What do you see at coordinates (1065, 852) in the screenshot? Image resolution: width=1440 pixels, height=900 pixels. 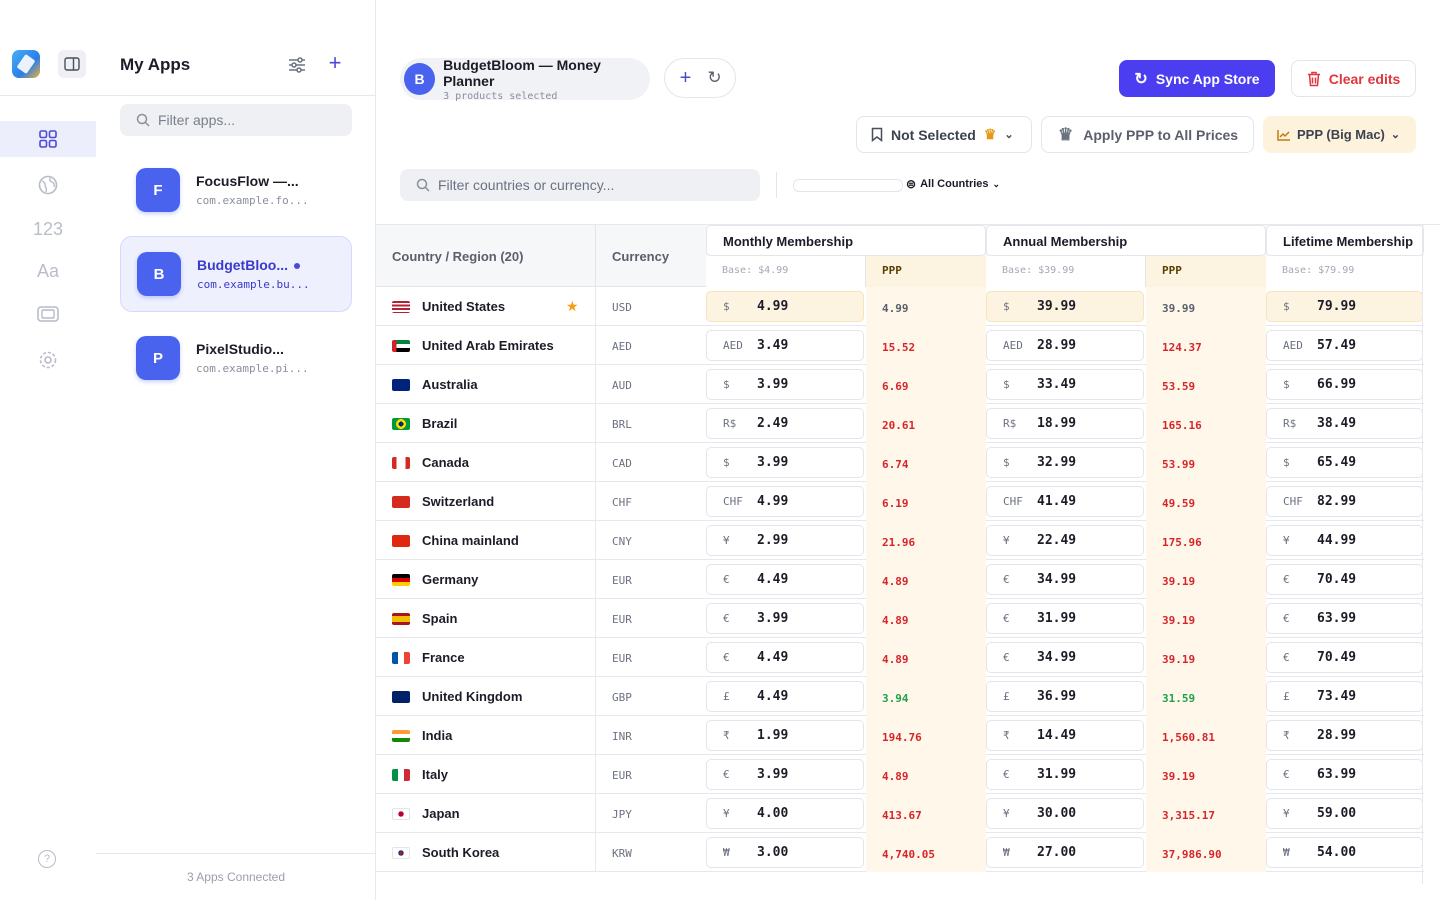 I see `annual-price-input: ₩ 27.00` at bounding box center [1065, 852].